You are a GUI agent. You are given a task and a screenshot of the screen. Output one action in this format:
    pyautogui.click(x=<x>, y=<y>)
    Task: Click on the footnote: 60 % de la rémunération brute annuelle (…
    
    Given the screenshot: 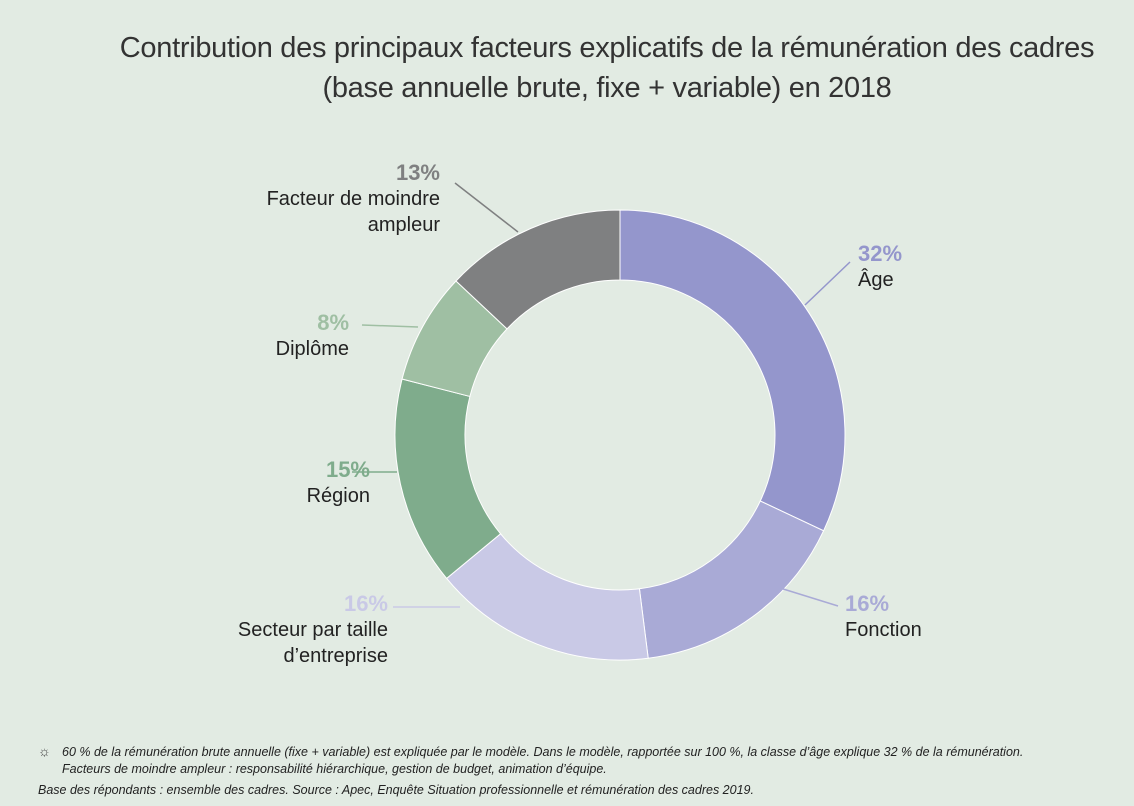 What is the action you would take?
    pyautogui.click(x=543, y=760)
    